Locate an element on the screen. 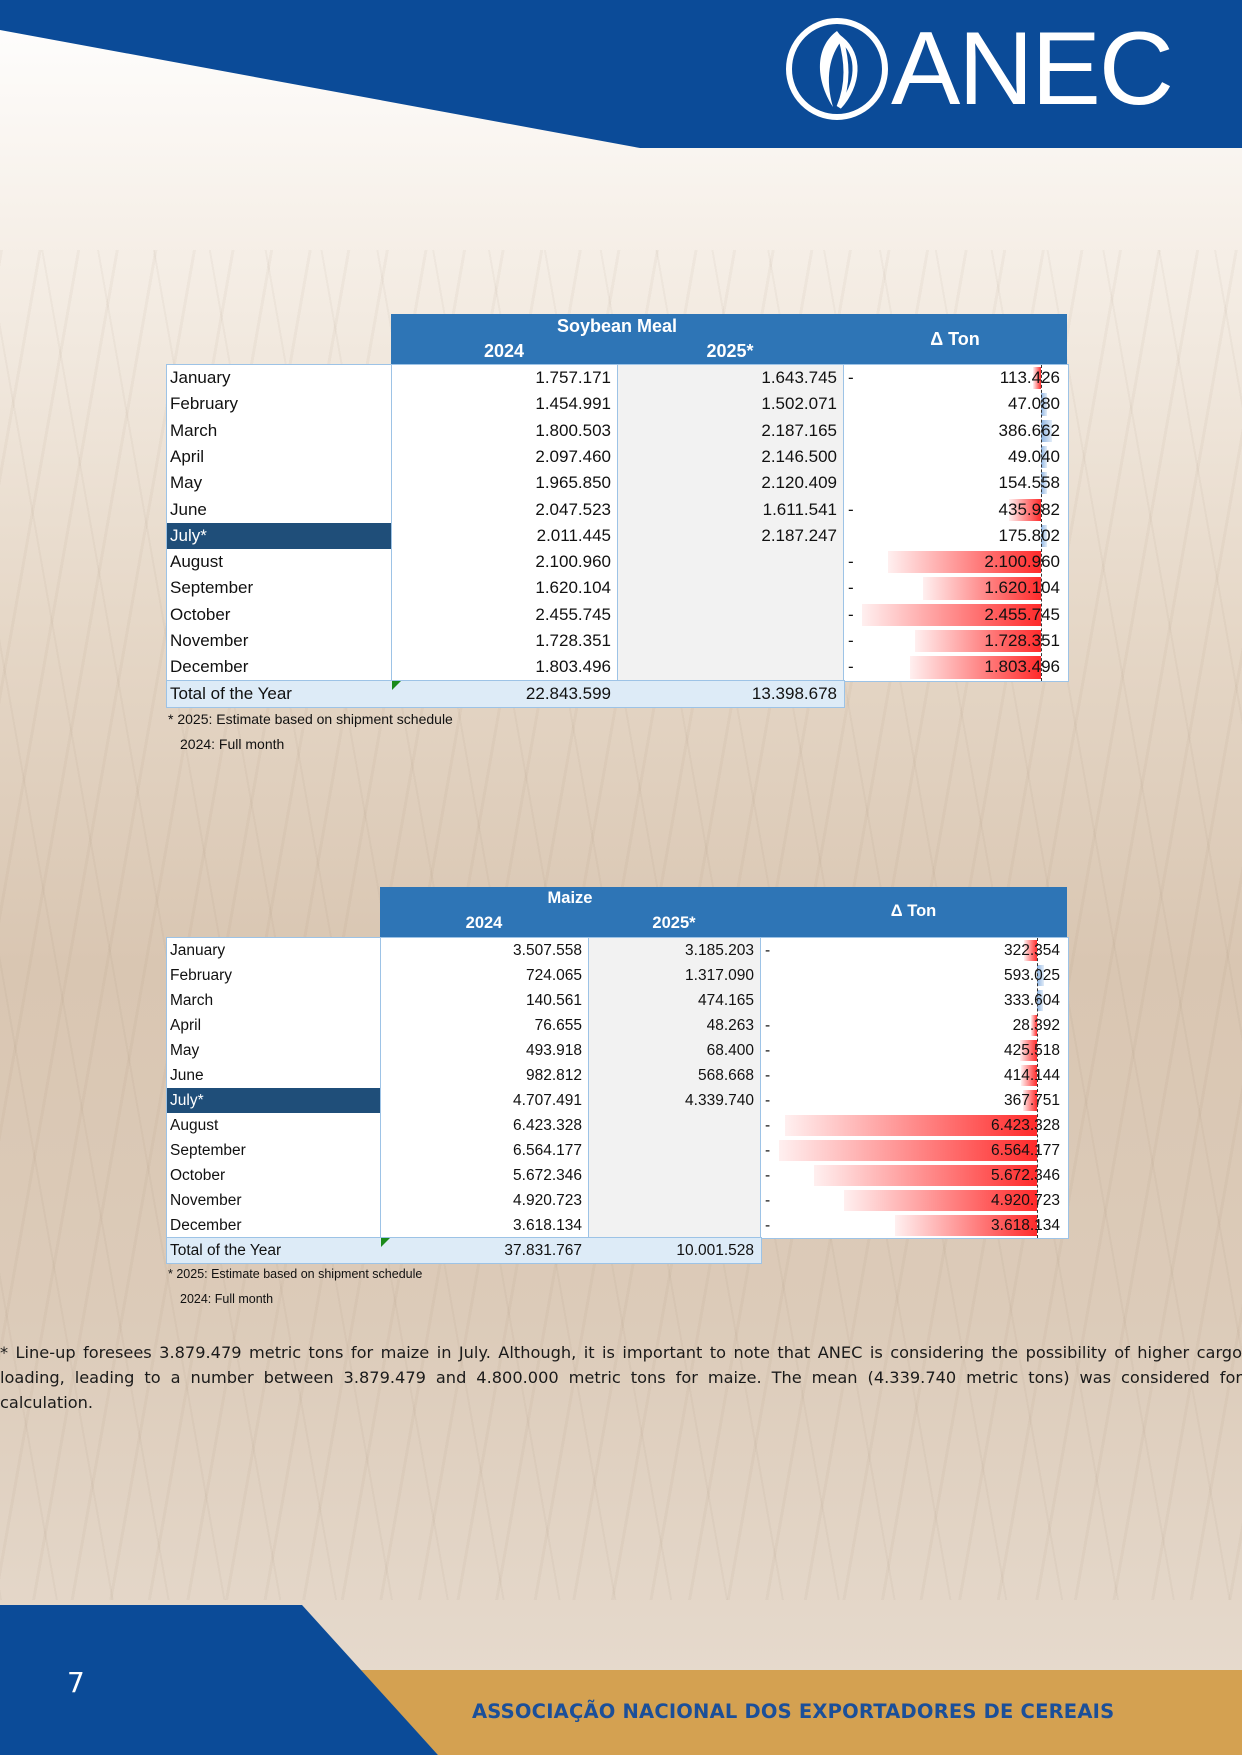 The width and height of the screenshot is (1242, 1755). delta-row: - 1.803.496 is located at coordinates (956, 667).